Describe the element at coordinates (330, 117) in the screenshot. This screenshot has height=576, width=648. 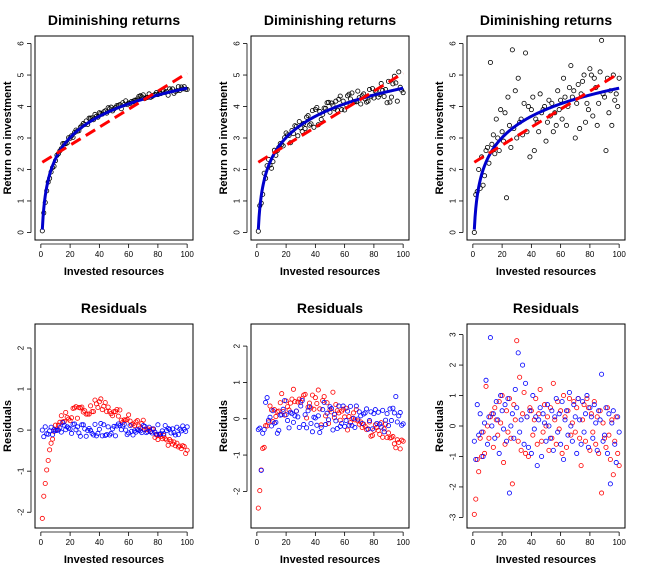
I see `linear-fit-line` at that location.